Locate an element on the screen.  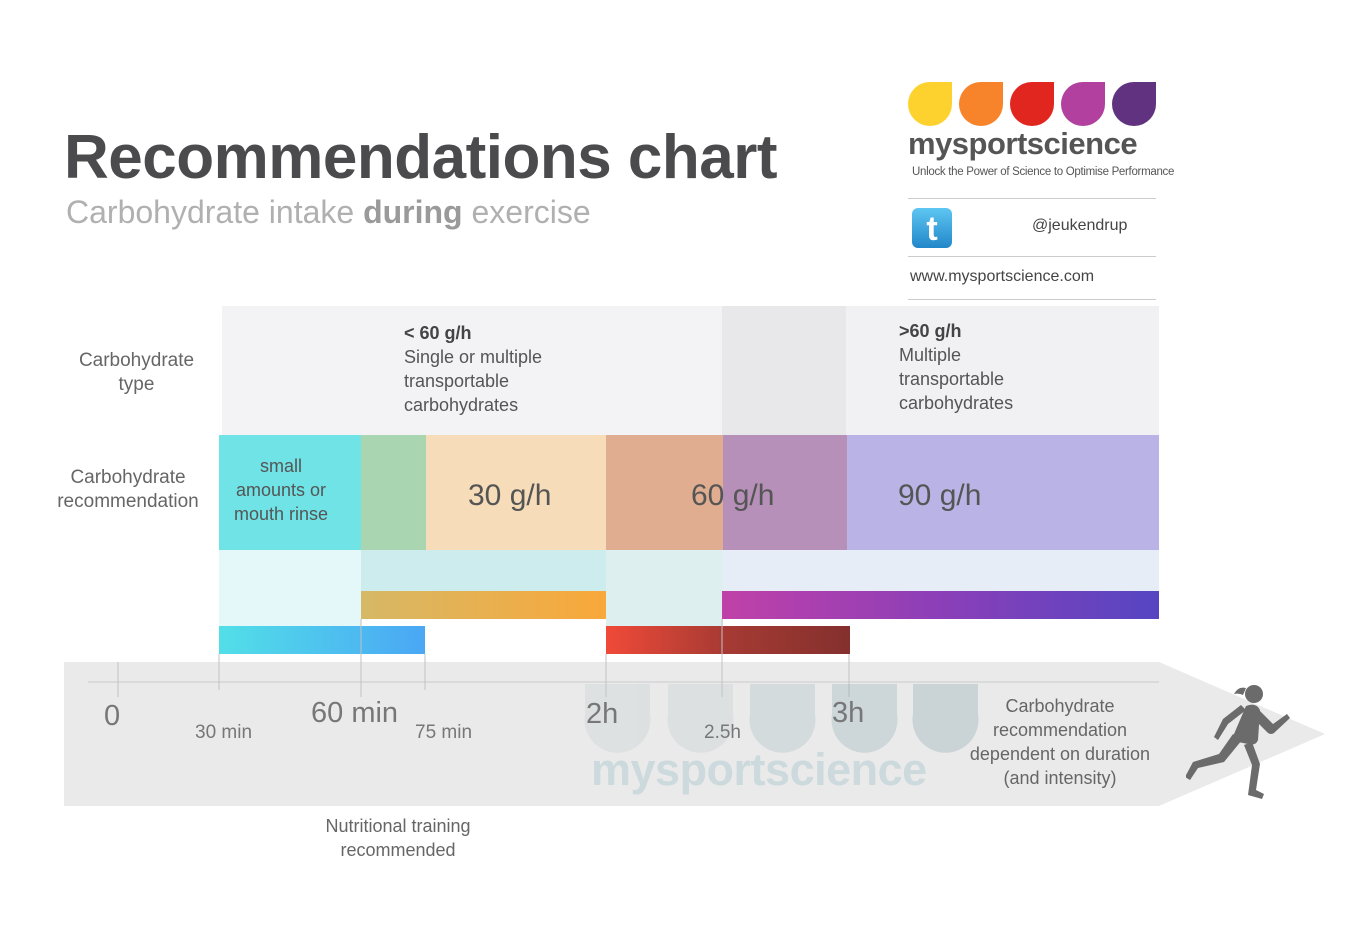
type-low-line: transportable is located at coordinates (457, 381).